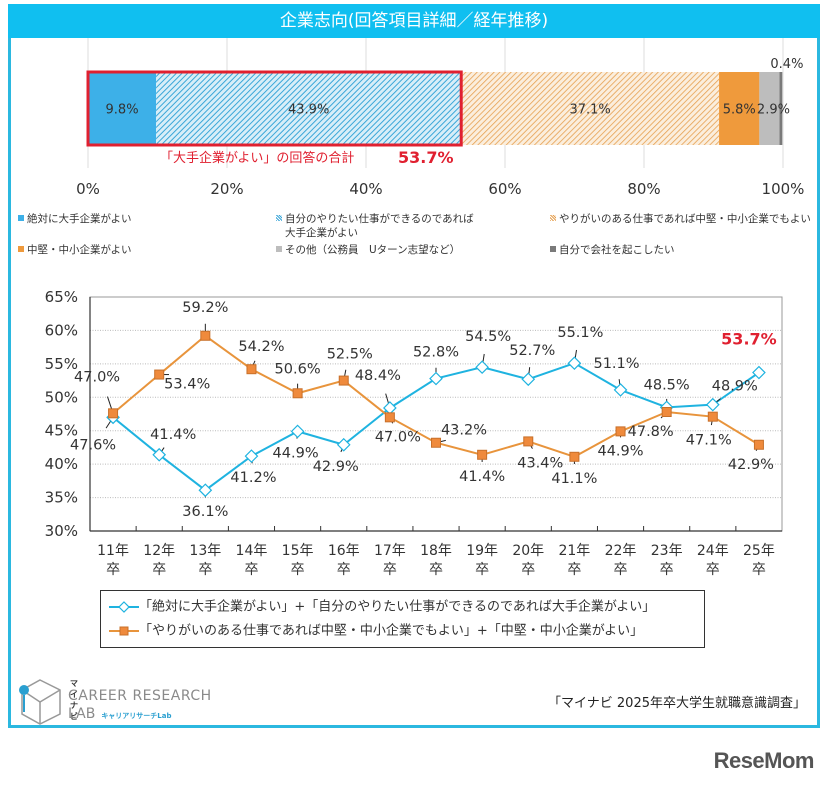 The image size is (826, 786). I want to click on x-tick-label: 13年, so click(205, 551).